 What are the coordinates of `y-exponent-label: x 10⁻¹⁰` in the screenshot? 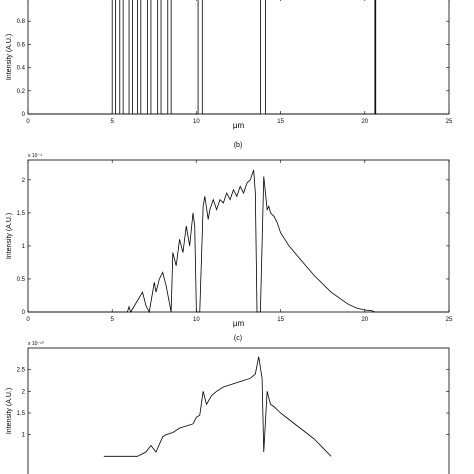 It's located at (36, 344).